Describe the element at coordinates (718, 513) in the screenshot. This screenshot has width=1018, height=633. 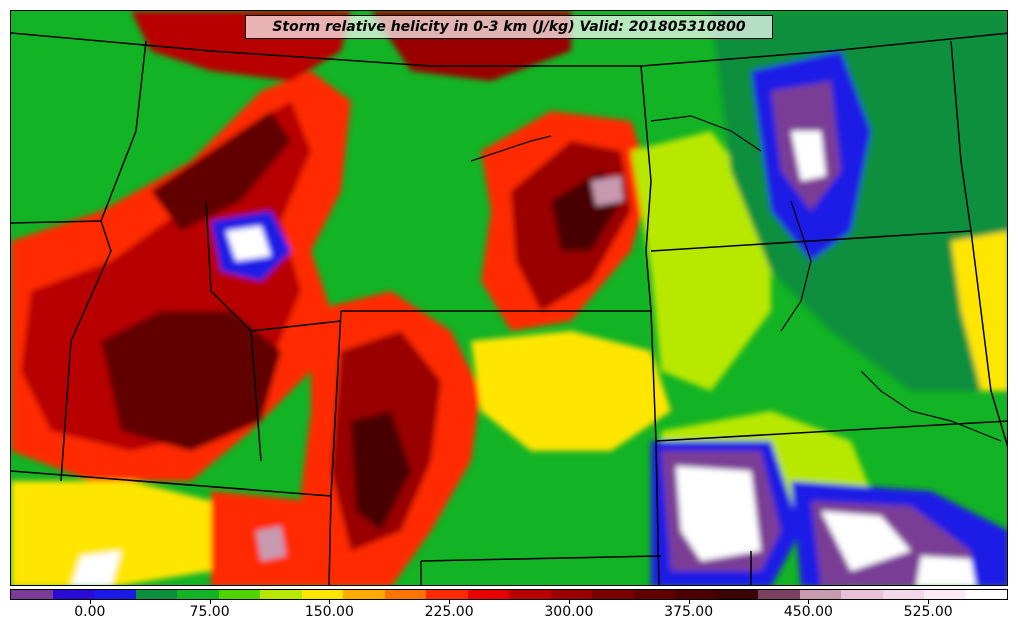
I see `field-se-white` at that location.